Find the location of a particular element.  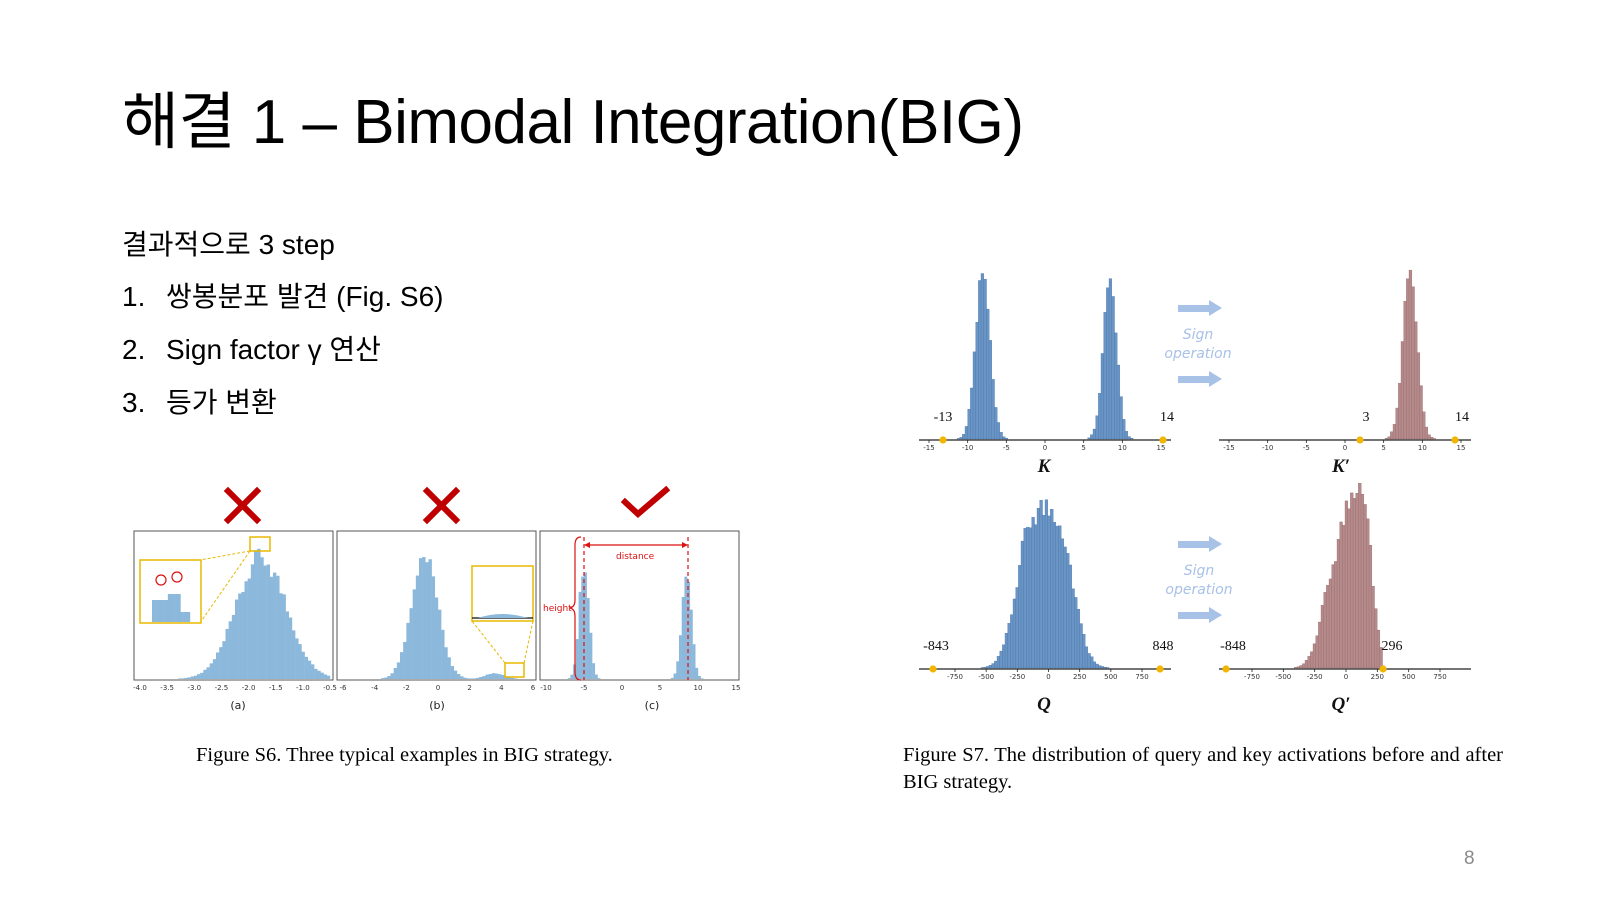

sign-operation-label: operation is located at coordinates (1198, 590).